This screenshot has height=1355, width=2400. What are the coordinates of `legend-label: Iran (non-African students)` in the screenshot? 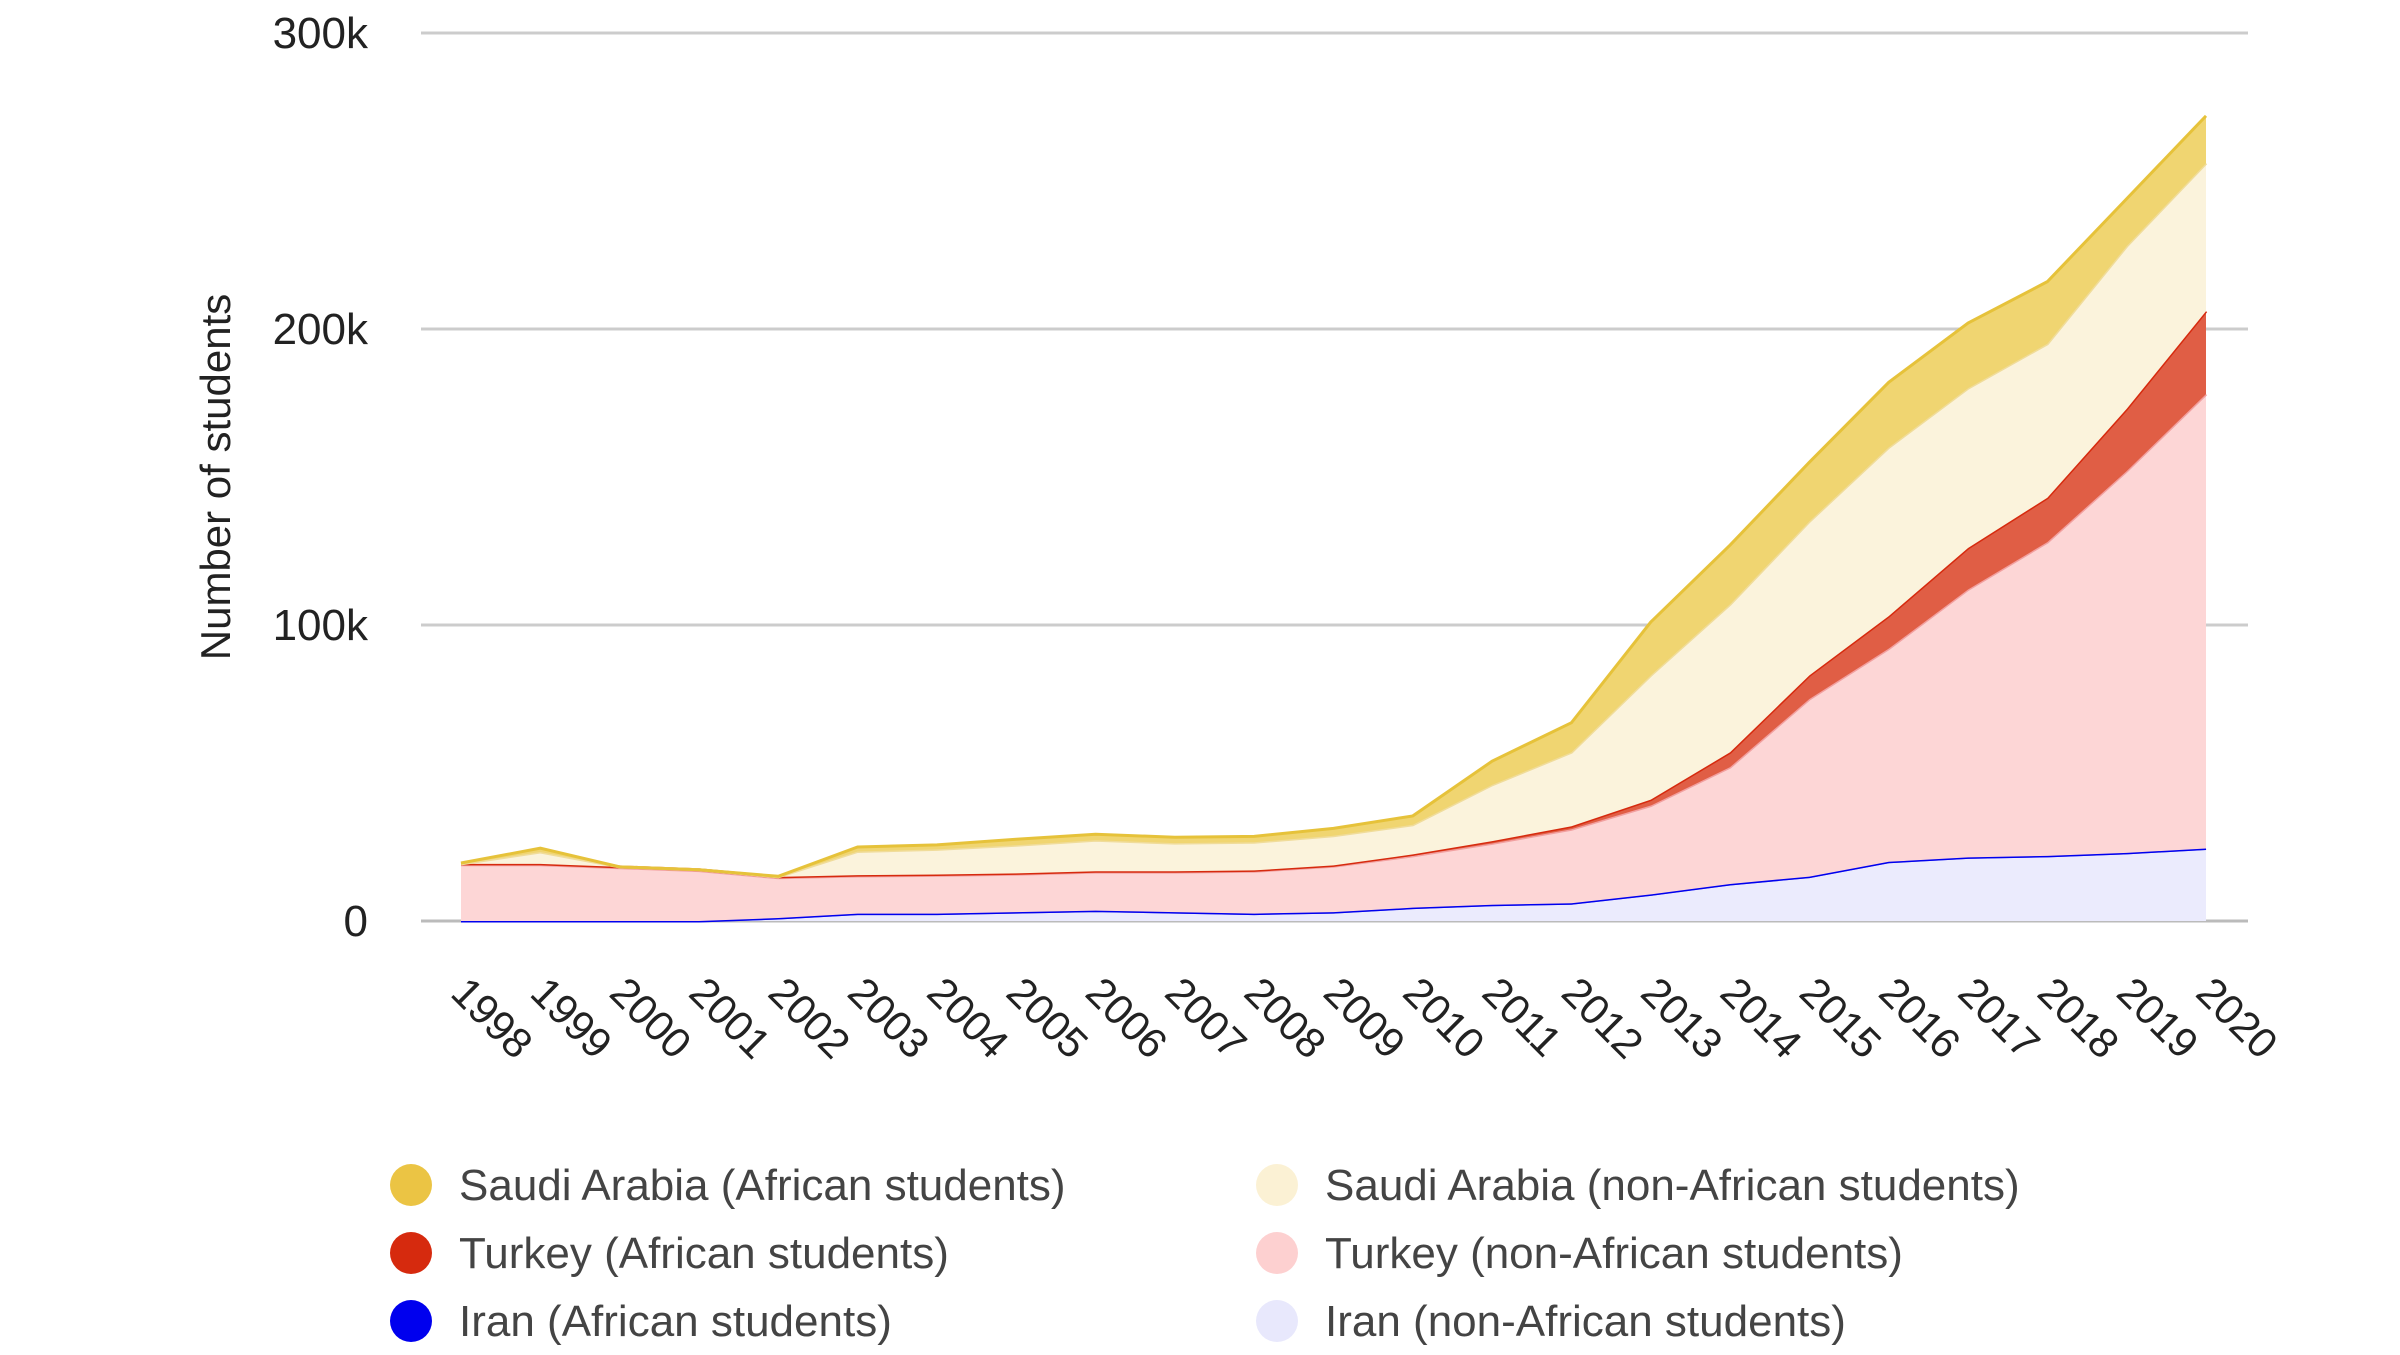 It's located at (1585, 1321).